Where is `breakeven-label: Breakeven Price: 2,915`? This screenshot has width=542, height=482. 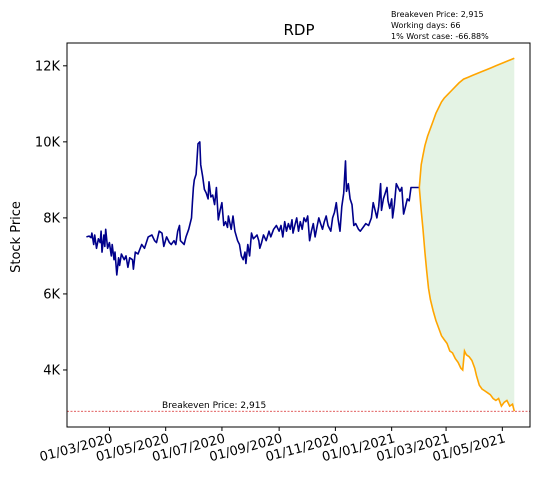 breakeven-label: Breakeven Price: 2,915 is located at coordinates (214, 406).